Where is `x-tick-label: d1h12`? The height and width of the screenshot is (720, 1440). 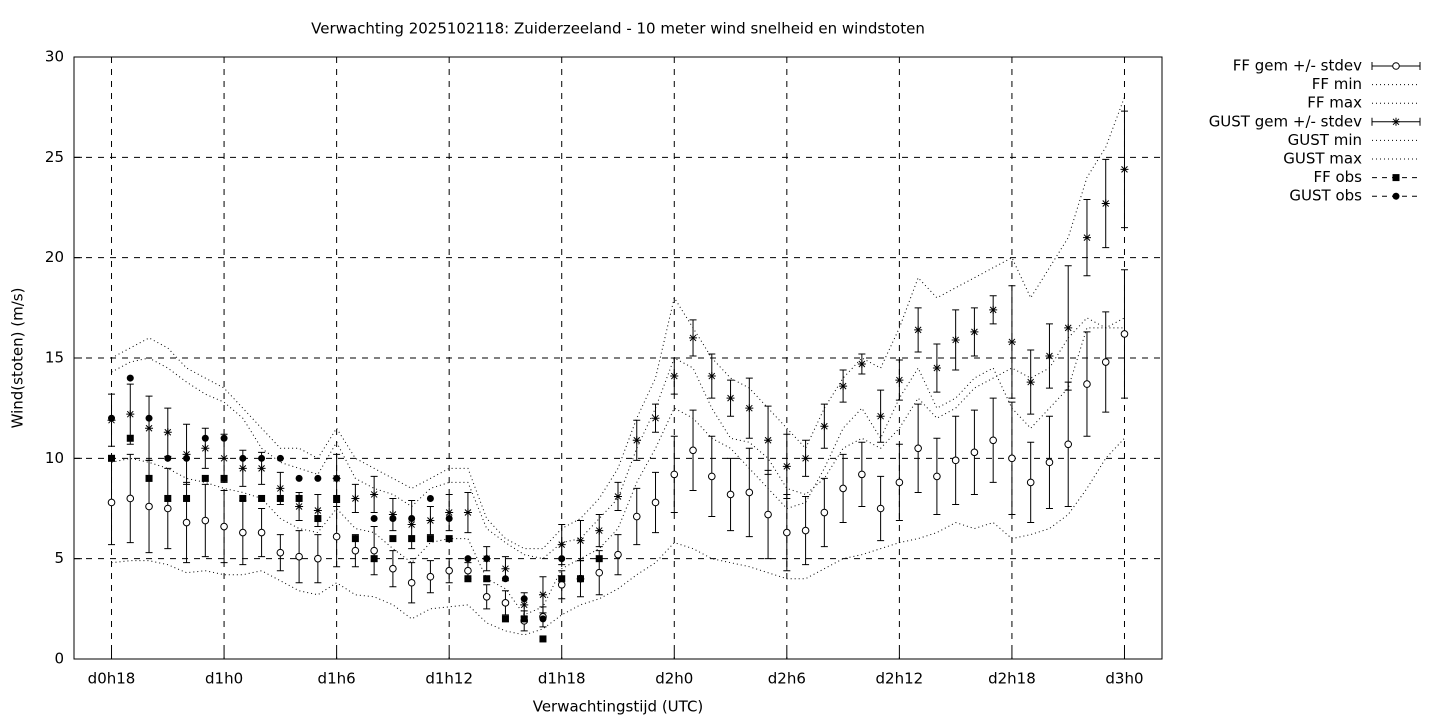 x-tick-label: d1h12 is located at coordinates (449, 679).